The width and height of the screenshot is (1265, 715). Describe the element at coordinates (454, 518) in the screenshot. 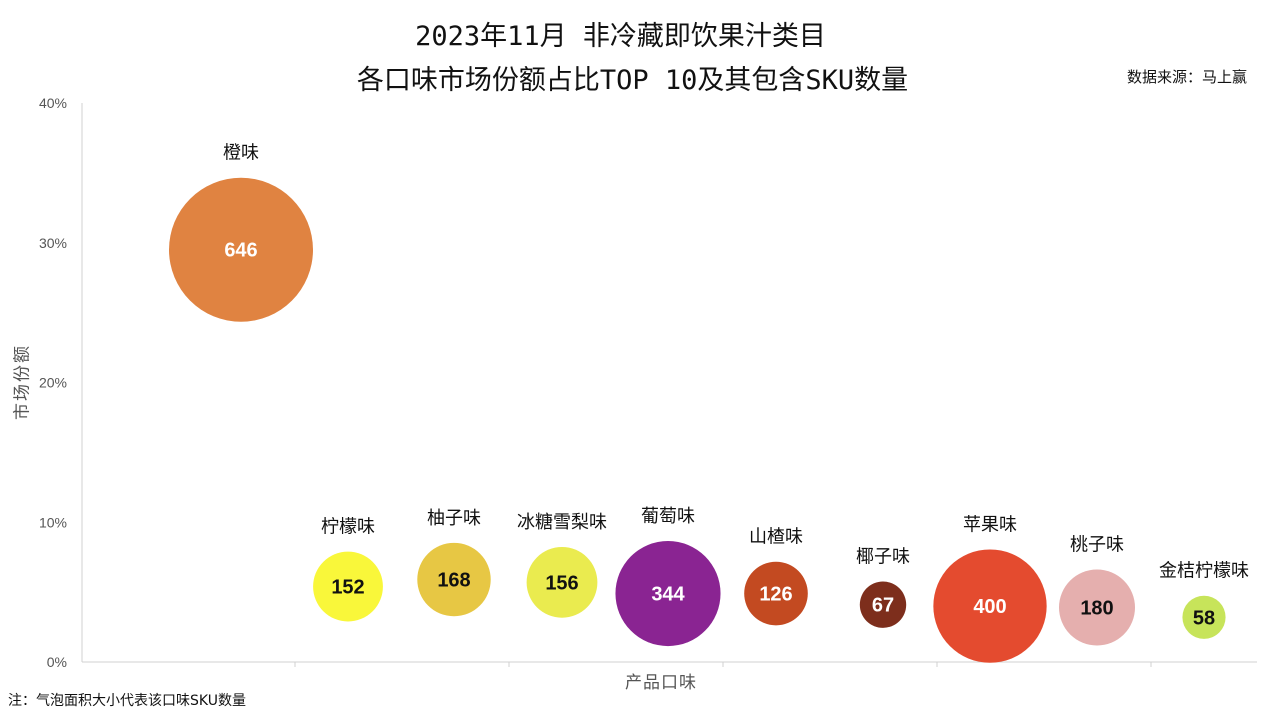

I see `bubble-category-label: 柚子味` at that location.